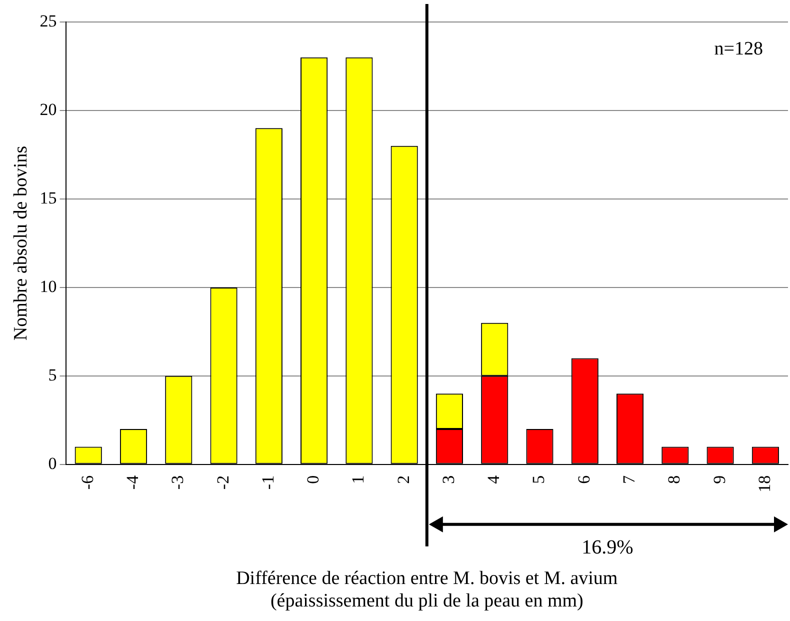  What do you see at coordinates (52, 374) in the screenshot?
I see `y-tick-label: 5` at bounding box center [52, 374].